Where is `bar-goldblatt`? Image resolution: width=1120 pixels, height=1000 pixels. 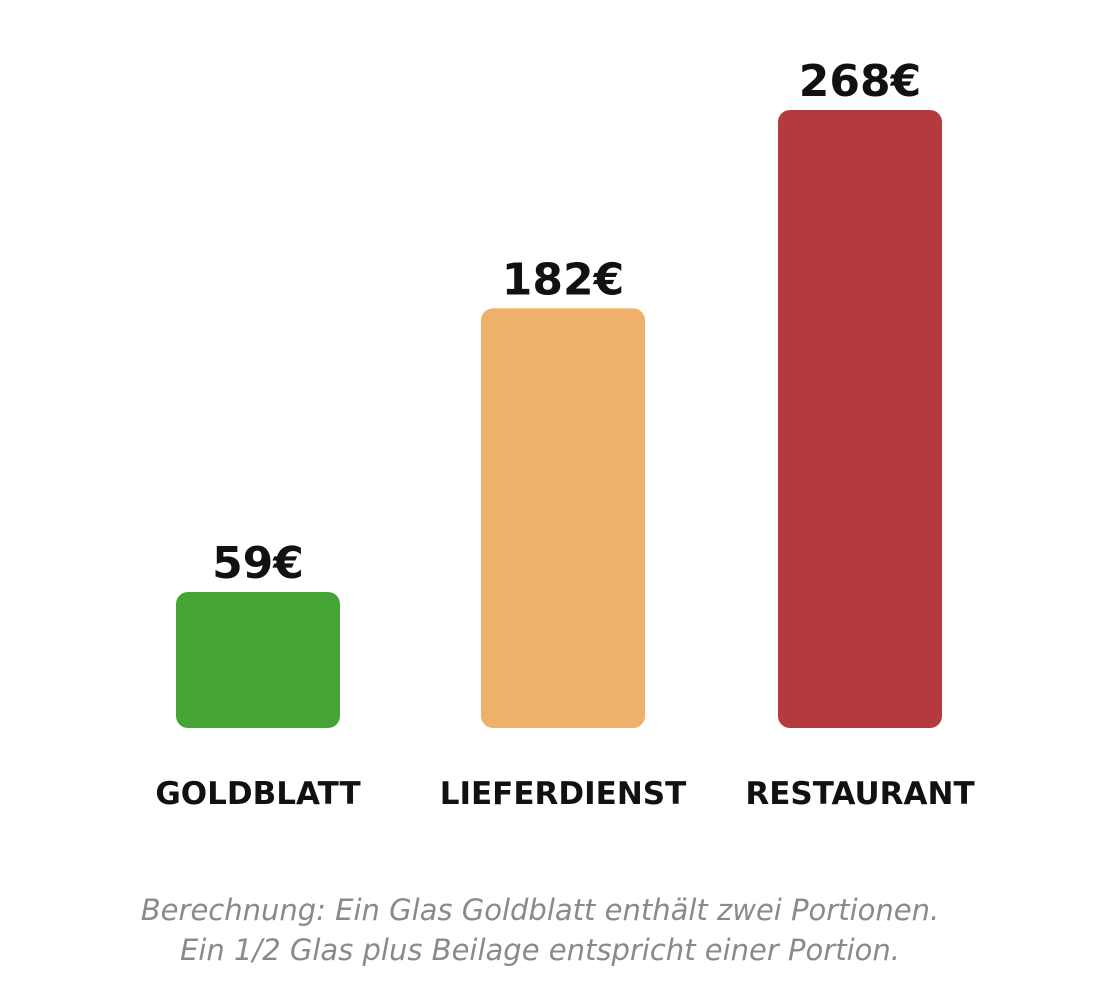
bar-goldblatt is located at coordinates (258, 659).